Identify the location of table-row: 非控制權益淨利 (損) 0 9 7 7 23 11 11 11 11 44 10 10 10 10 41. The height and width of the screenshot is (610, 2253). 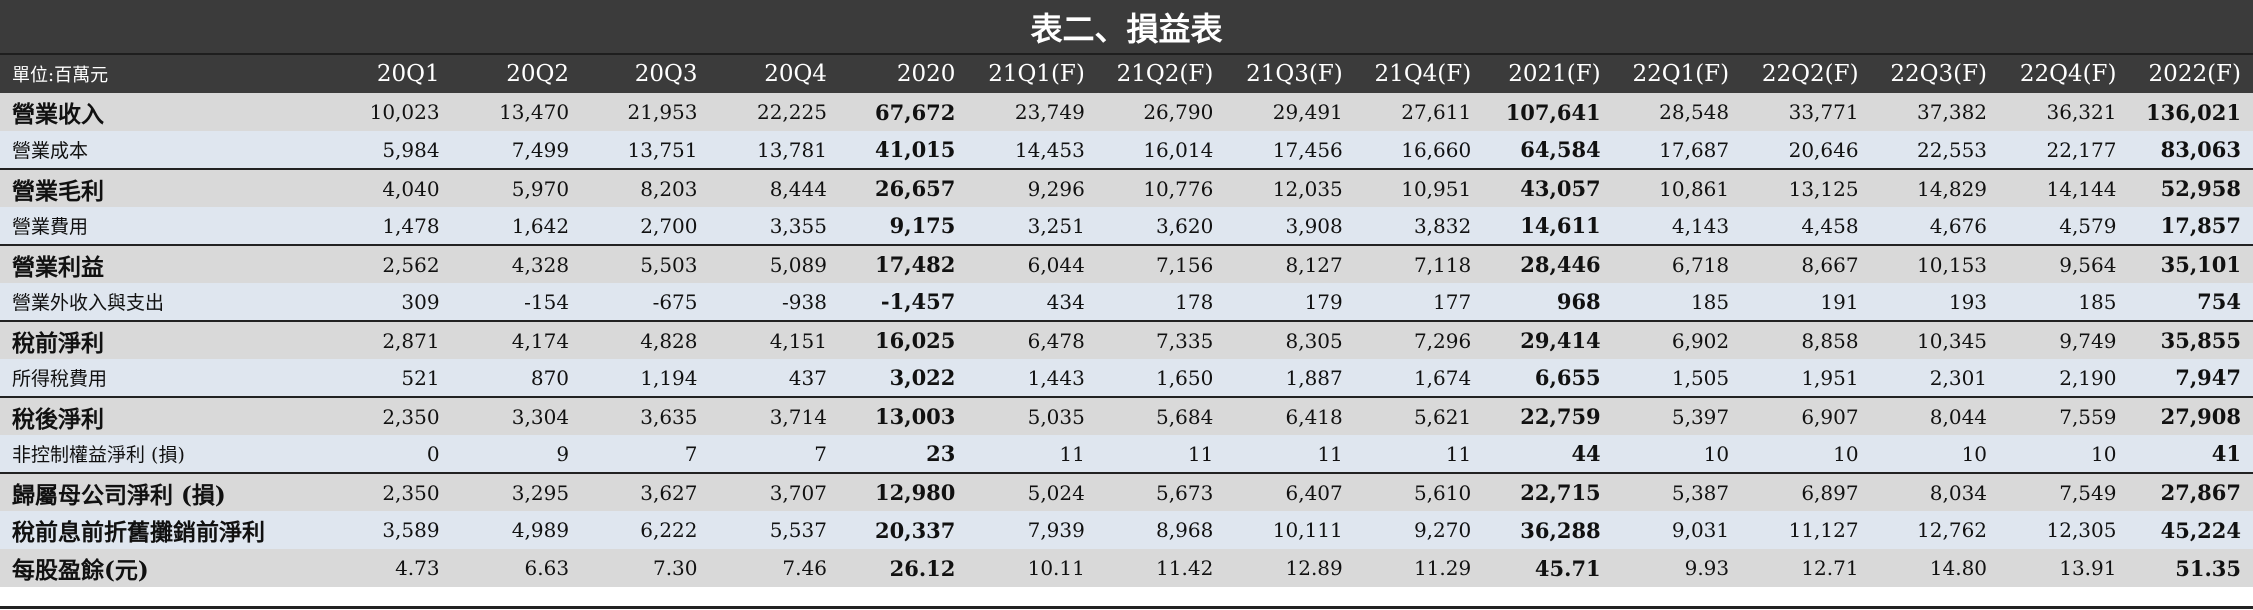
(1126, 454).